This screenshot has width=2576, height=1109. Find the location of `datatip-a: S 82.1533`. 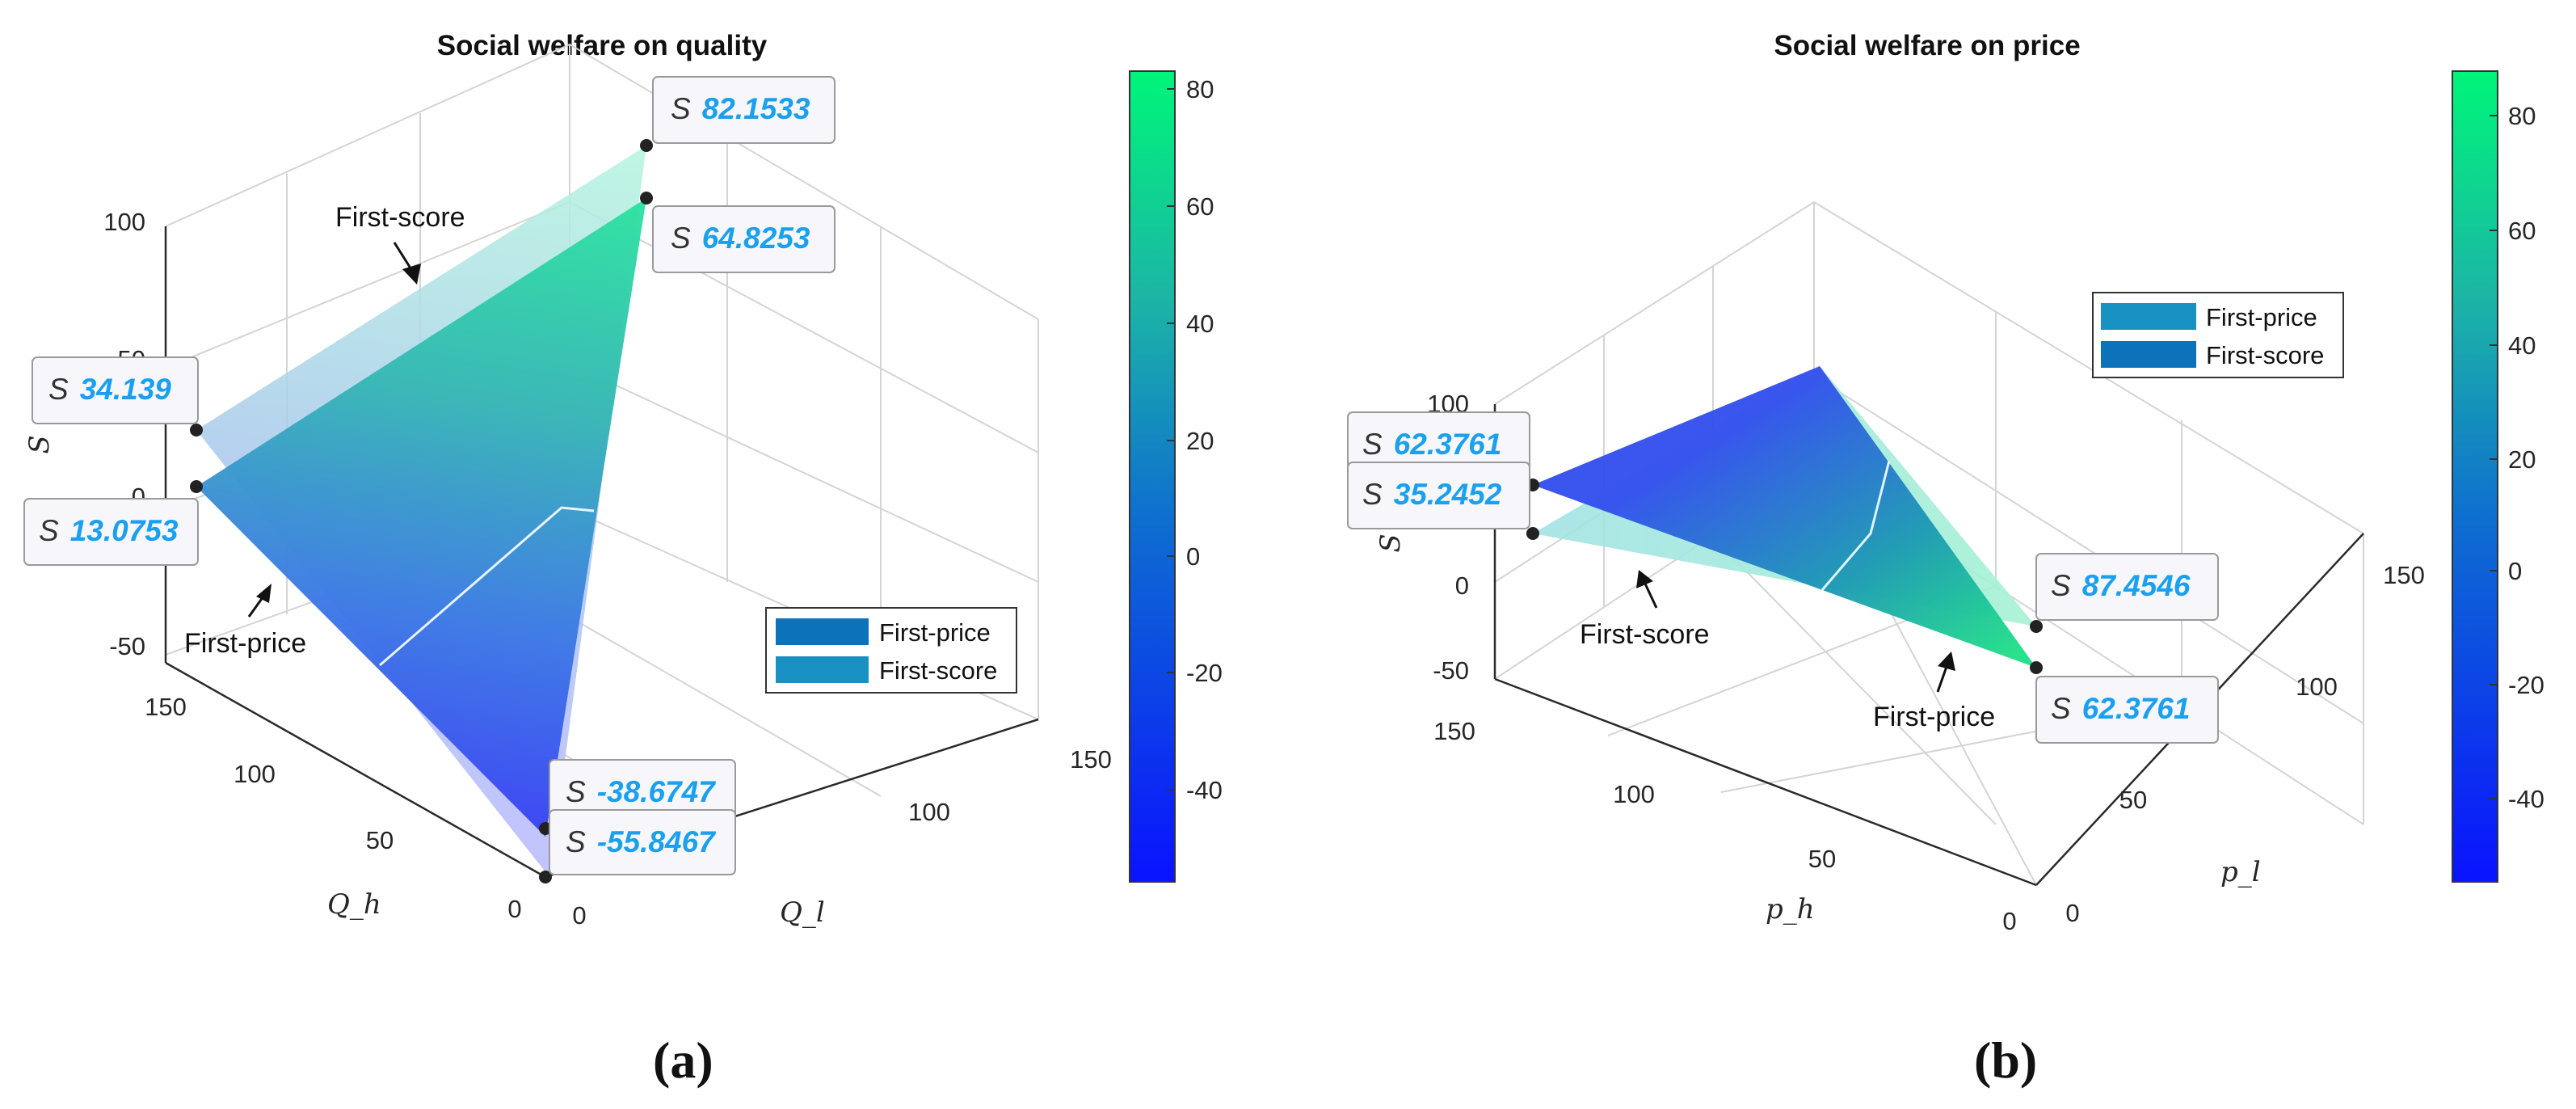

datatip-a: S 82.1533 is located at coordinates (744, 110).